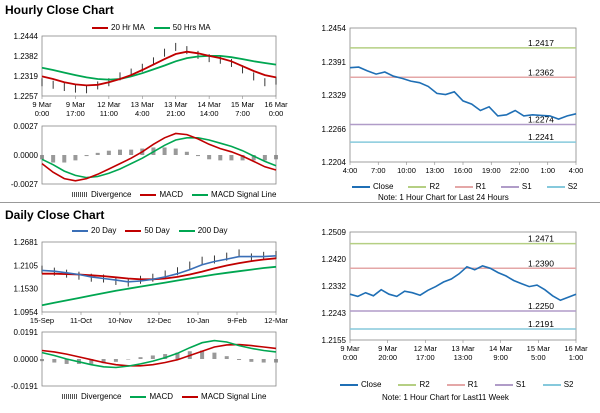  Describe the element at coordinates (465, 186) in the screenshot. I see `hourly-levels-legend: Close R2 R1 S1 S2` at that location.